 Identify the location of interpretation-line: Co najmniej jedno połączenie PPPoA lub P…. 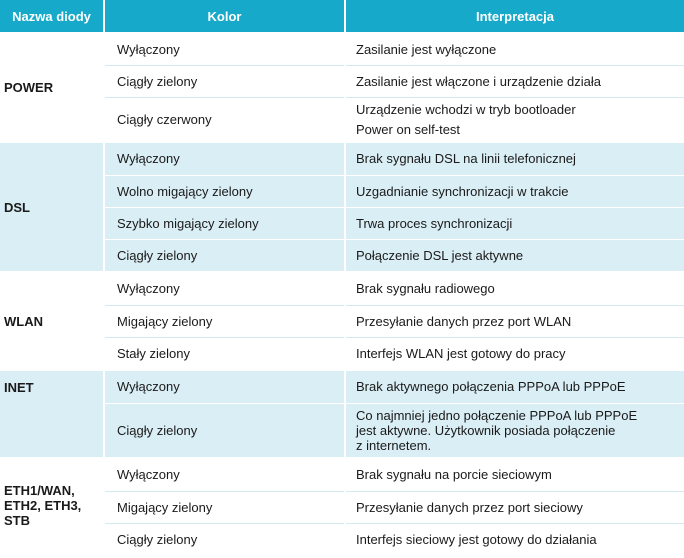
(497, 415).